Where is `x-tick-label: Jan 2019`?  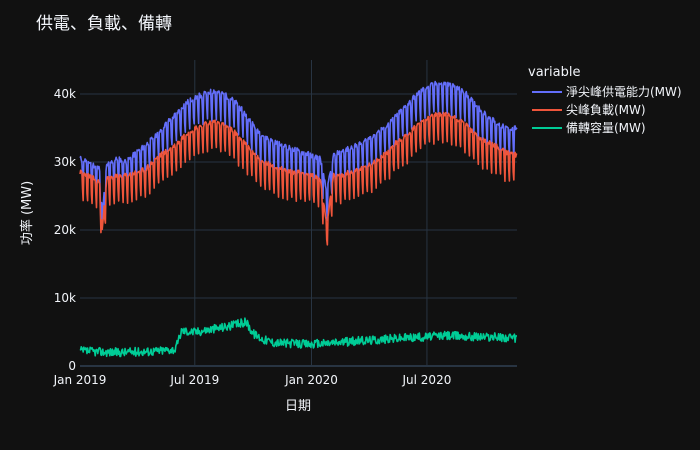
x-tick-label: Jan 2019 is located at coordinates (80, 380).